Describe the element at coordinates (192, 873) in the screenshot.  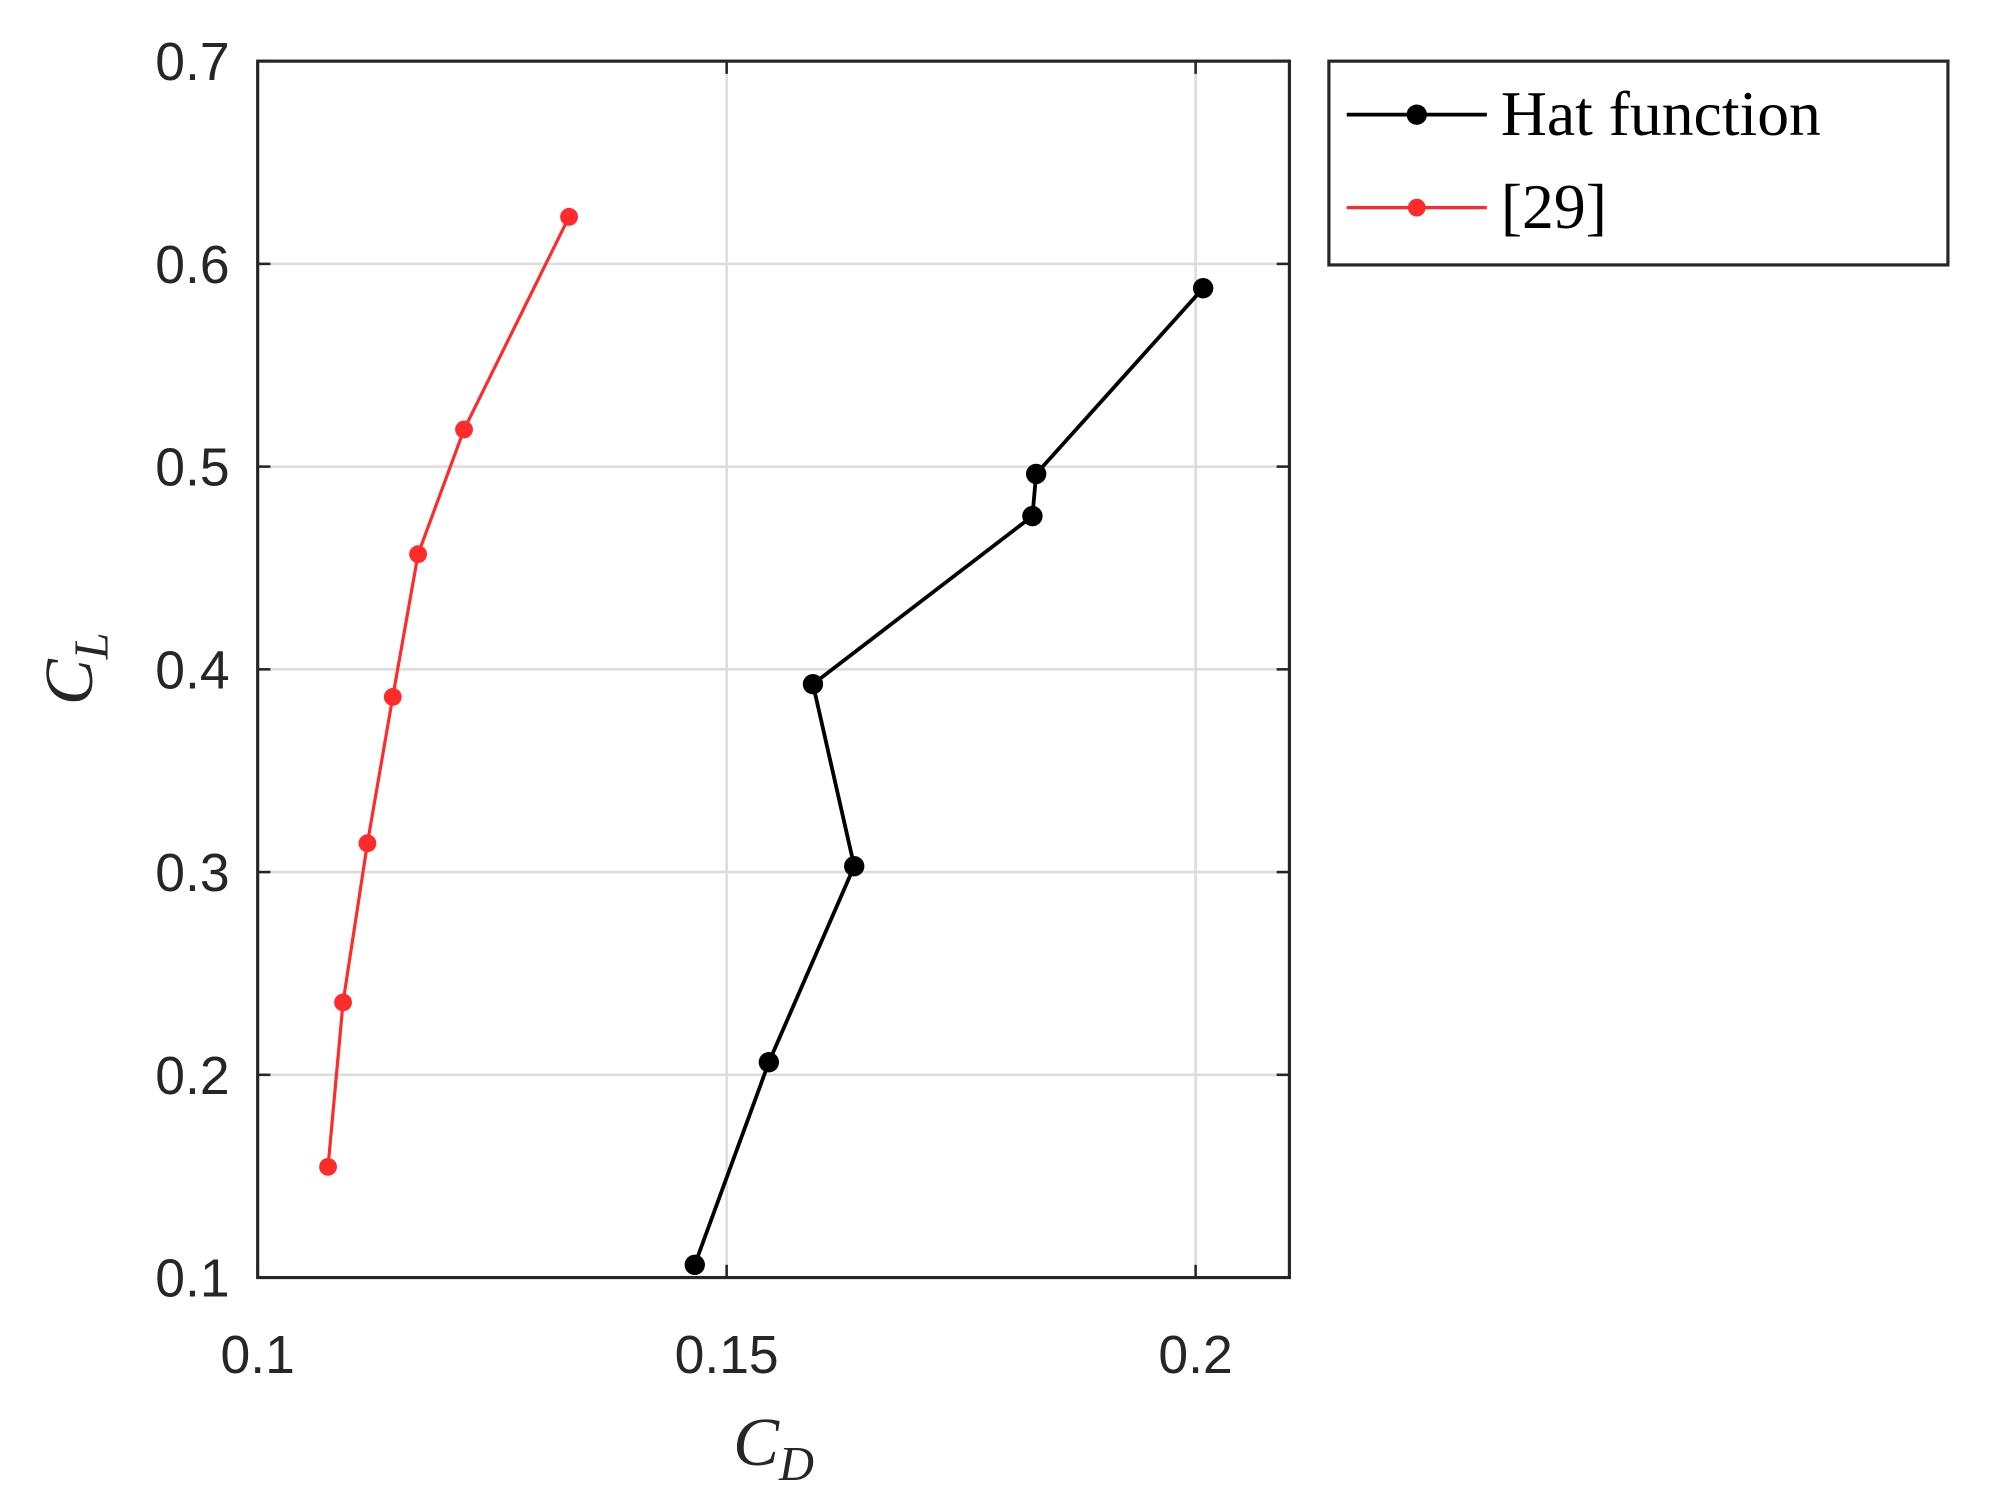
I see `y-tick-label: 0.3` at that location.